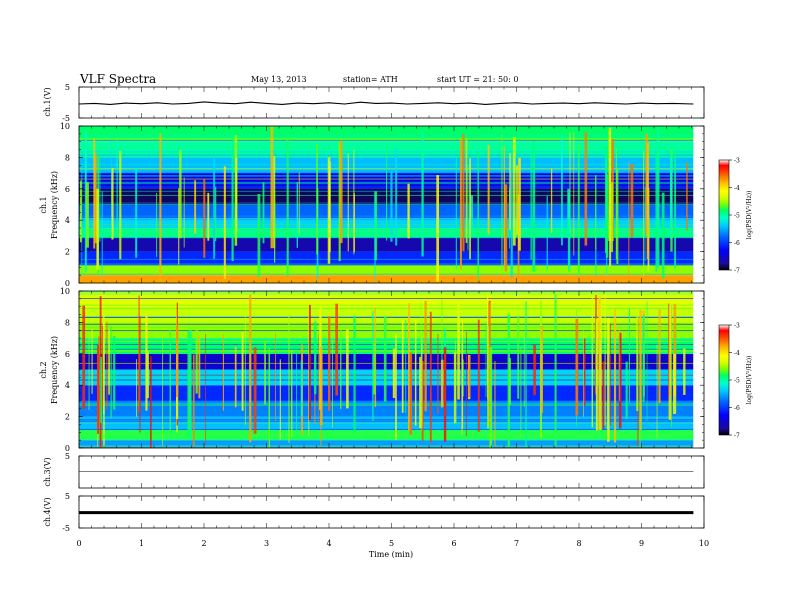  What do you see at coordinates (203, 543) in the screenshot?
I see `x-tick-label: 2` at bounding box center [203, 543].